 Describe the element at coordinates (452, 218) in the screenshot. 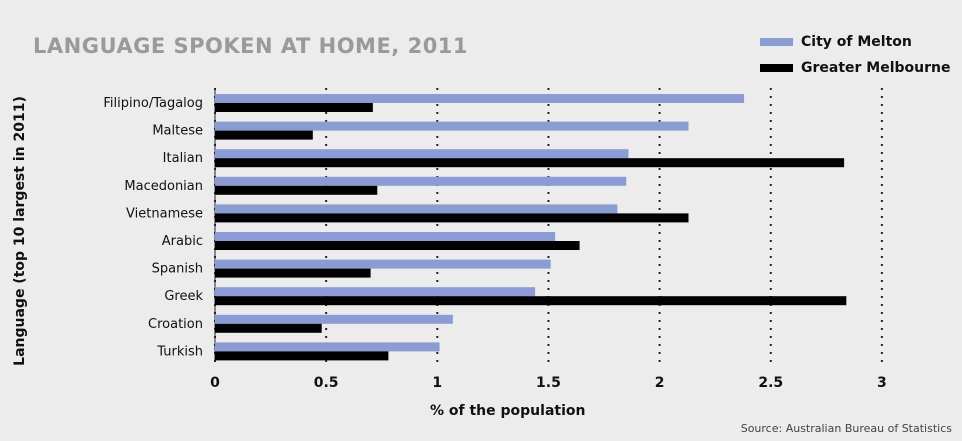

I see `bar-greater-melbourne-vietnamese` at that location.